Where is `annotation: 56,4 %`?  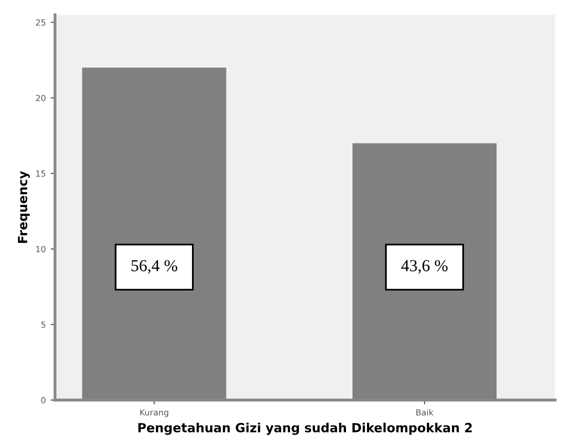 annotation: 56,4 % is located at coordinates (155, 267).